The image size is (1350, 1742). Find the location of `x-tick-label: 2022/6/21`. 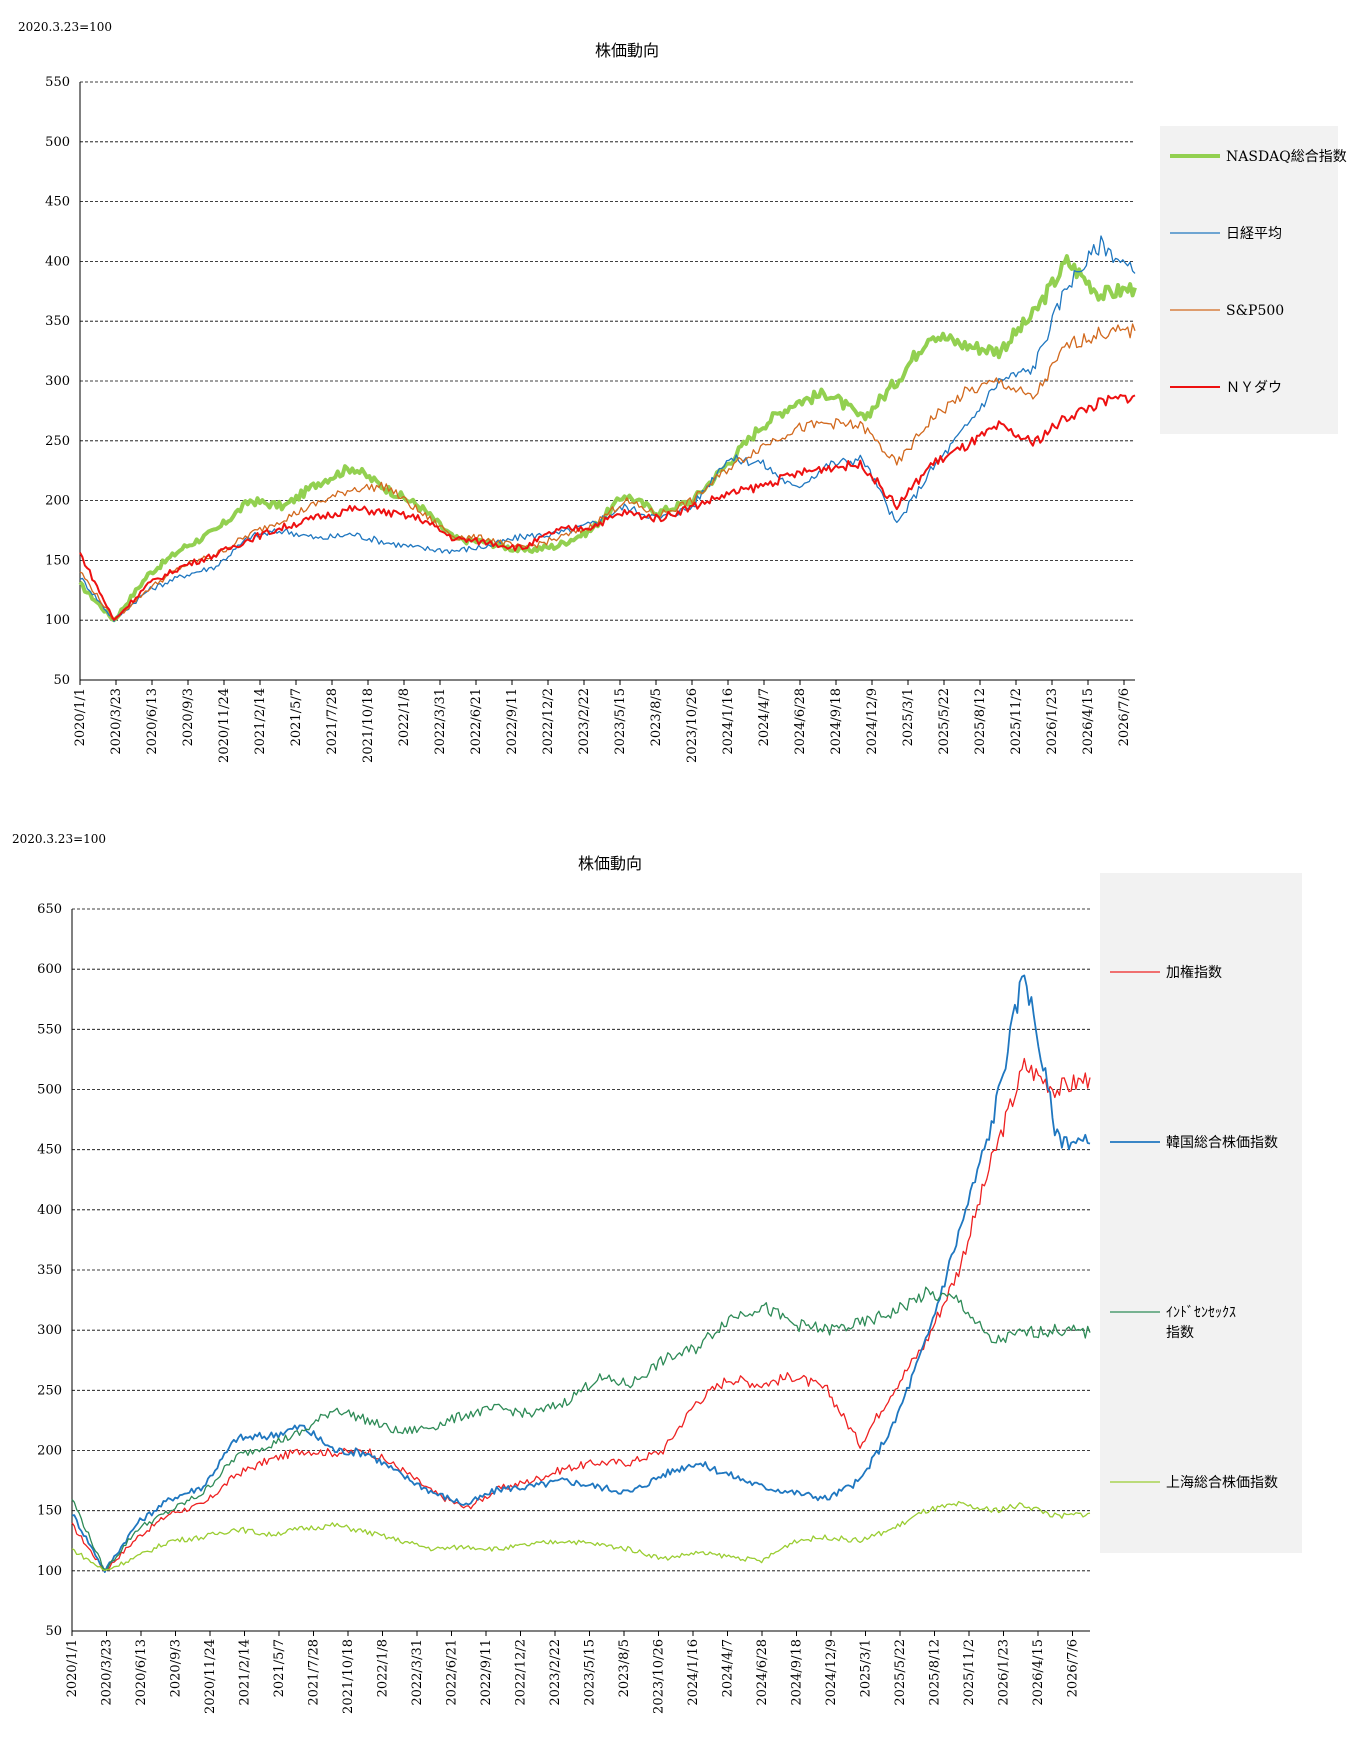

x-tick-label: 2022/6/21 is located at coordinates (476, 721).